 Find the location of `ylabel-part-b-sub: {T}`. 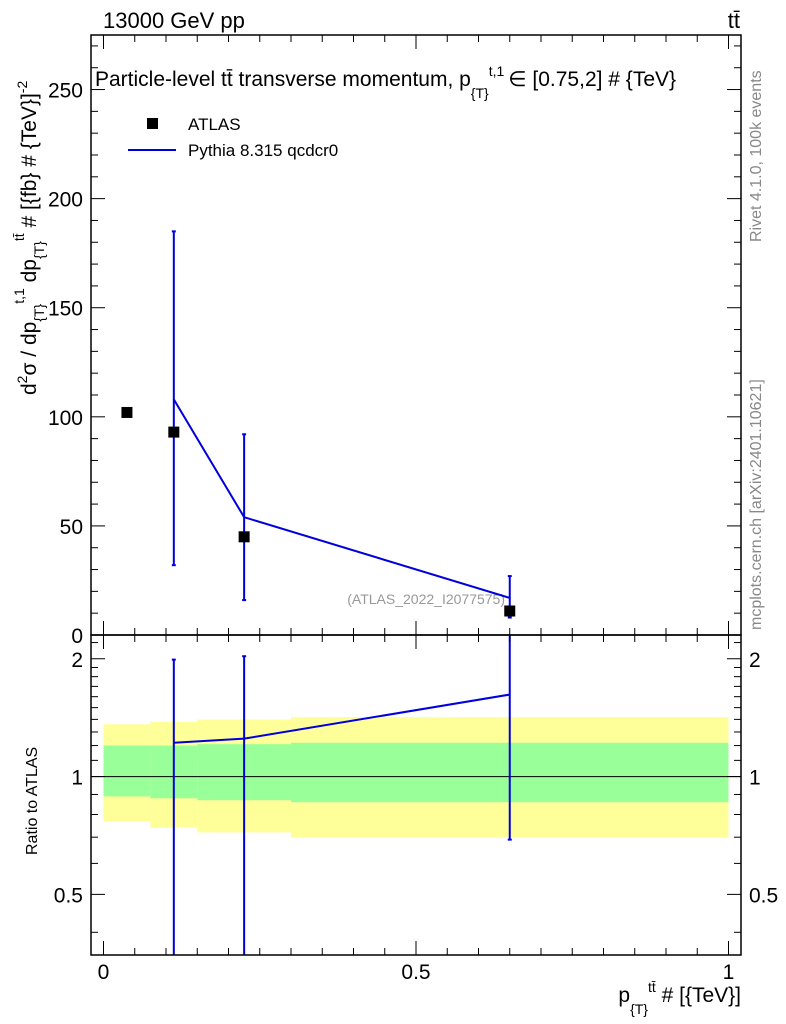

ylabel-part-b-sub: {T} is located at coordinates (39, 312).